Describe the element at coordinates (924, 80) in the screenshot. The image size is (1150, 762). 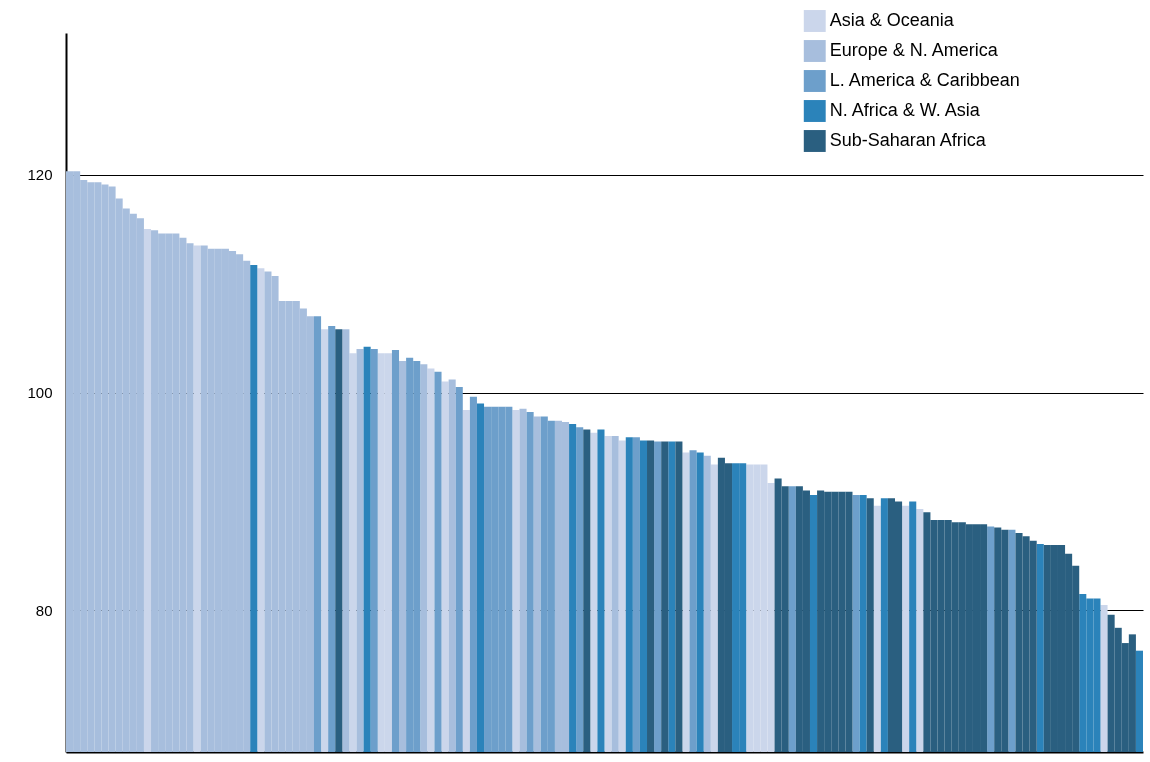
I see `legend-label: L. America & Caribbean` at that location.